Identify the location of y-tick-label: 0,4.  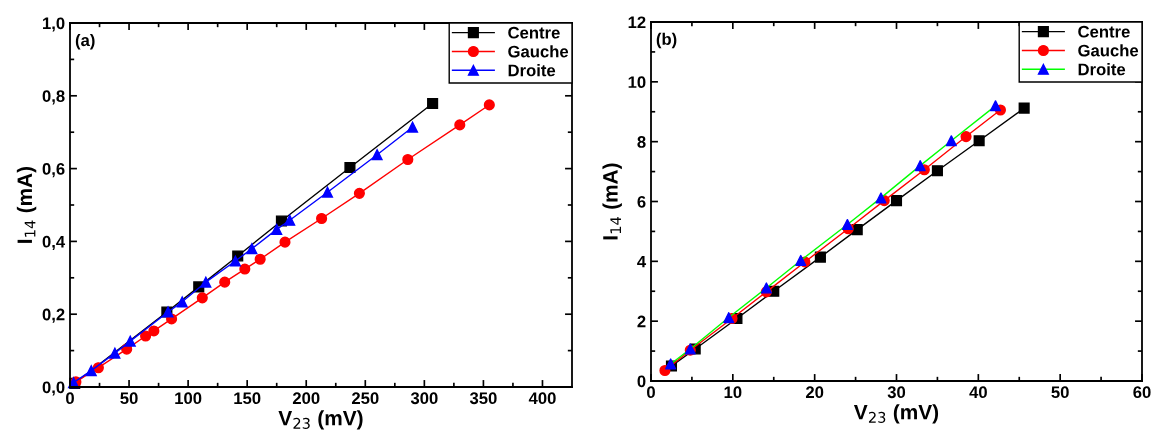
(54, 243).